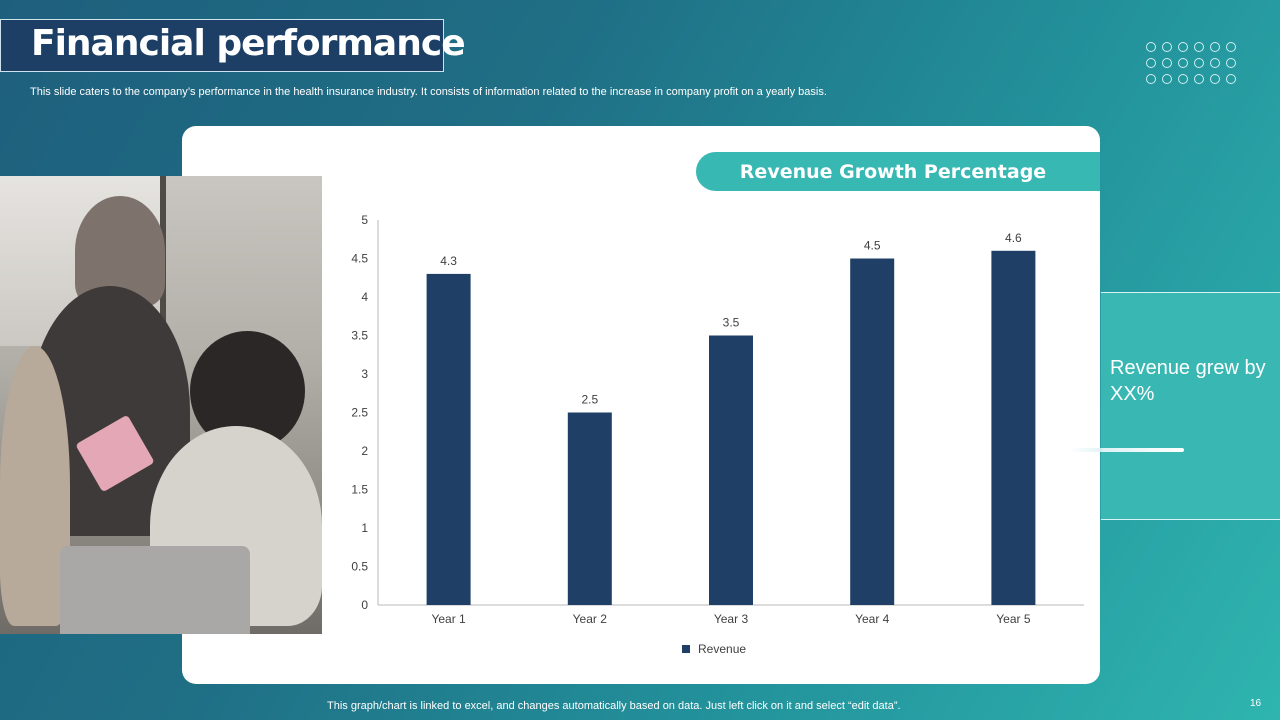  Describe the element at coordinates (589, 400) in the screenshot. I see `data-label: 2.5` at that location.